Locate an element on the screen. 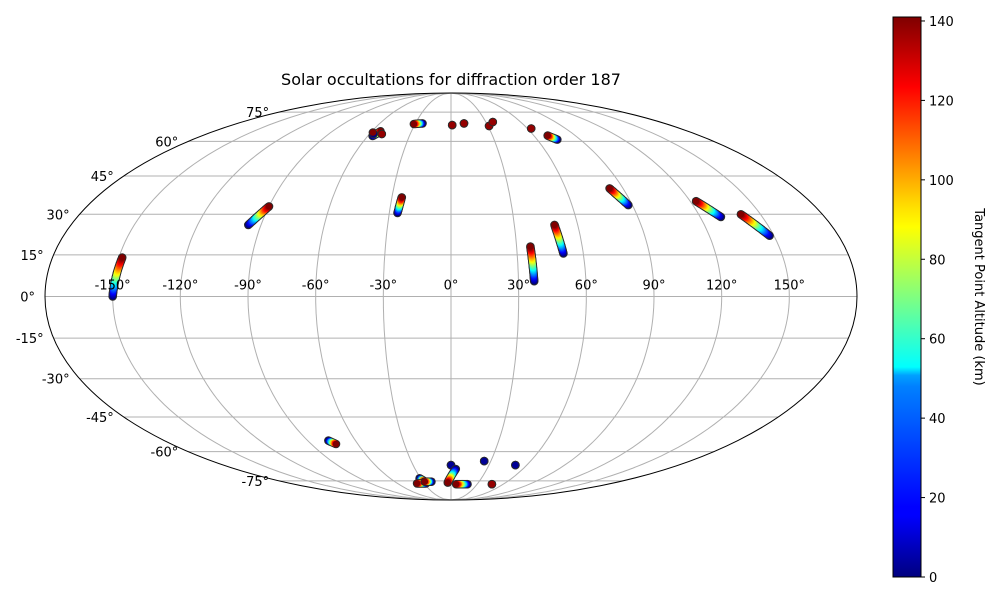  latitude-tick-label: -60° is located at coordinates (165, 453).